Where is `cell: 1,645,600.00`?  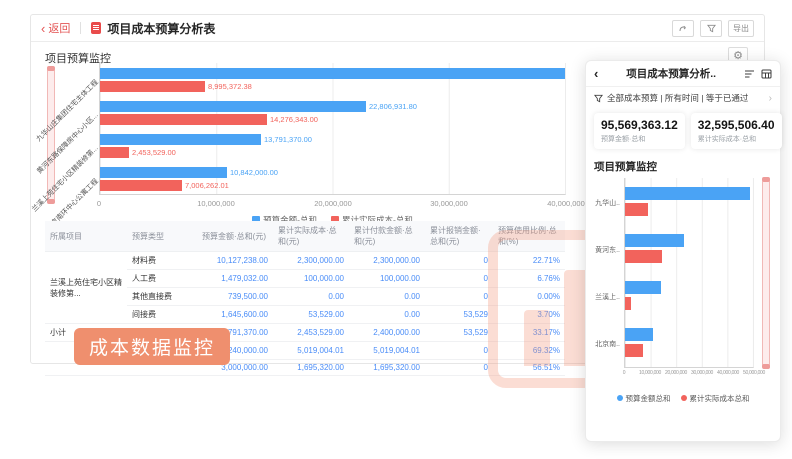 cell: 1,645,600.00 is located at coordinates (235, 314).